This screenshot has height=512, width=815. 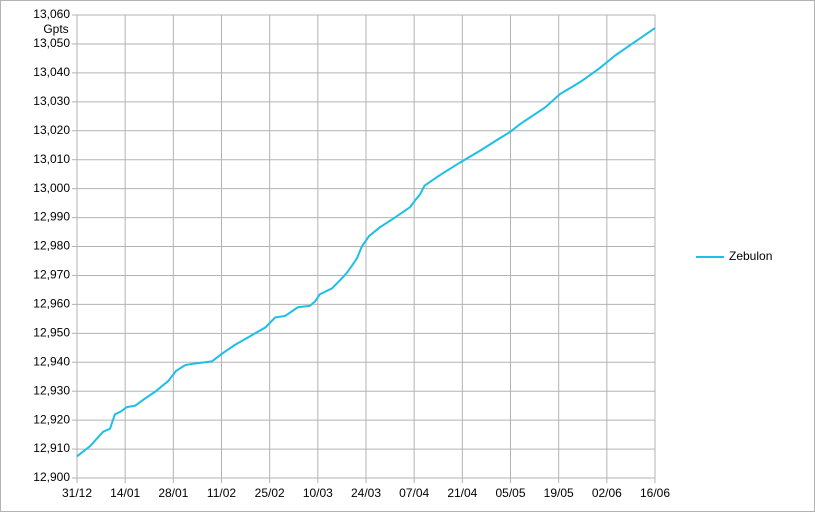 I want to click on y-tick-label: 12,970, so click(x=51, y=275).